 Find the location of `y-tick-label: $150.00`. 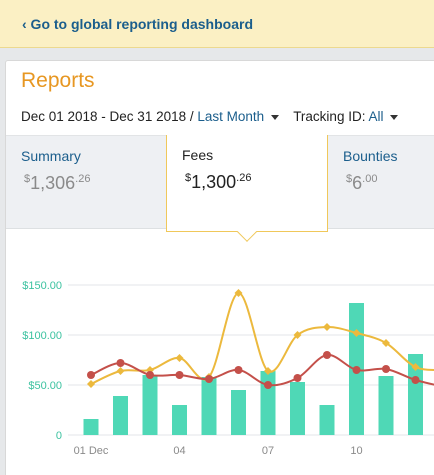

y-tick-label: $150.00 is located at coordinates (42, 286).